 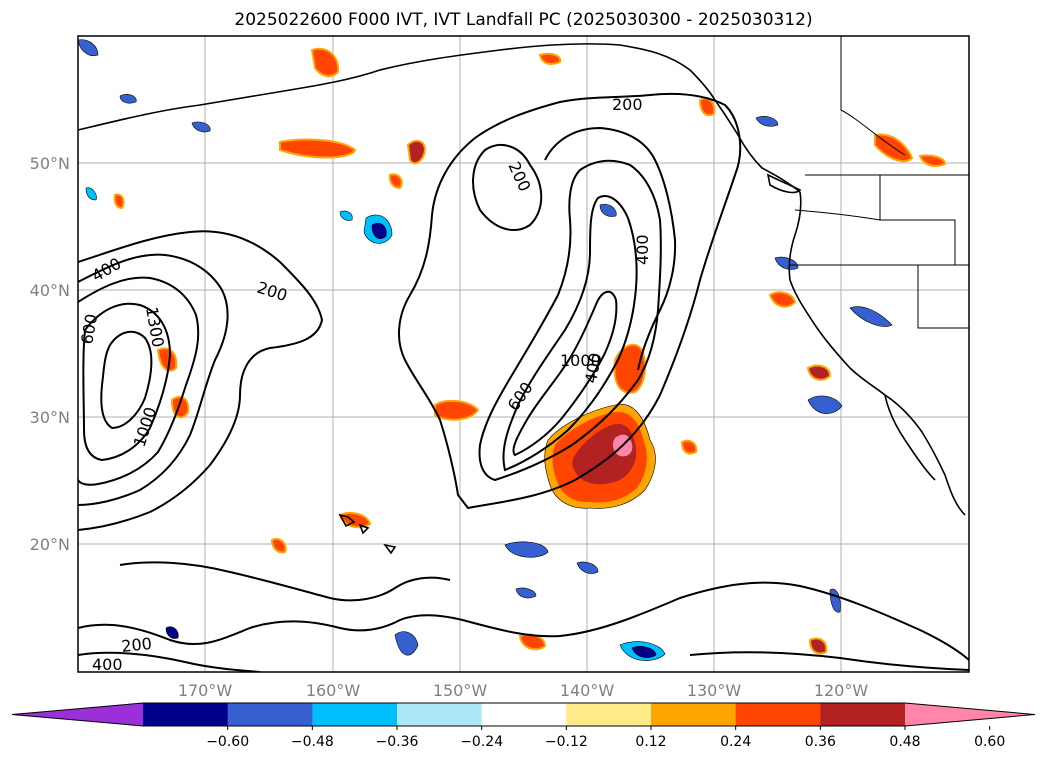 I want to click on ivt-contour-400-west, so click(x=153, y=379).